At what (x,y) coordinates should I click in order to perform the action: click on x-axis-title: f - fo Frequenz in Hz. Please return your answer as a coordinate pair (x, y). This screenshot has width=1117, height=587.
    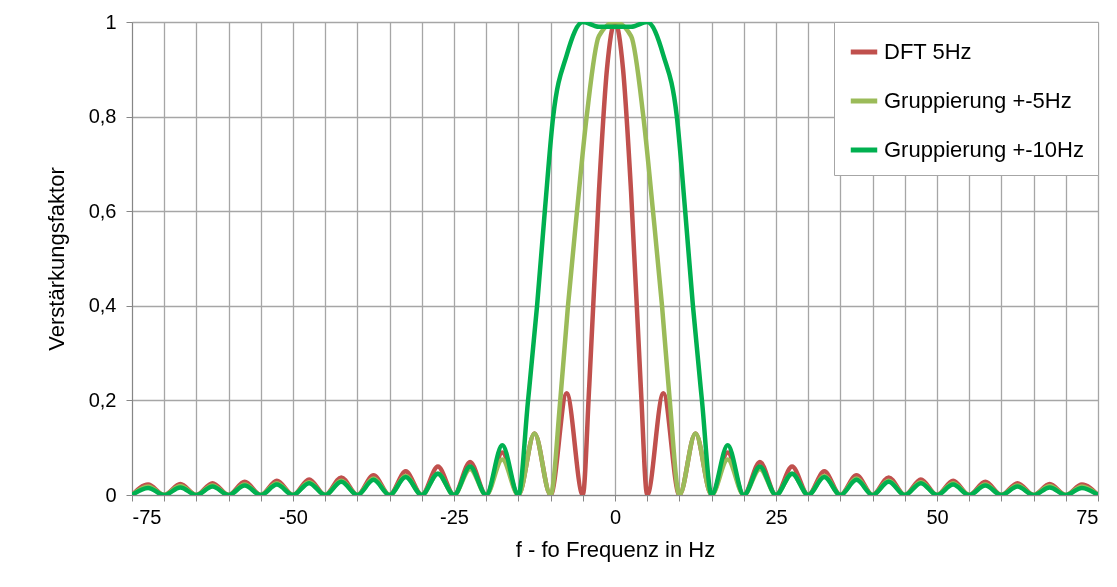
    Looking at the image, I should click on (615, 549).